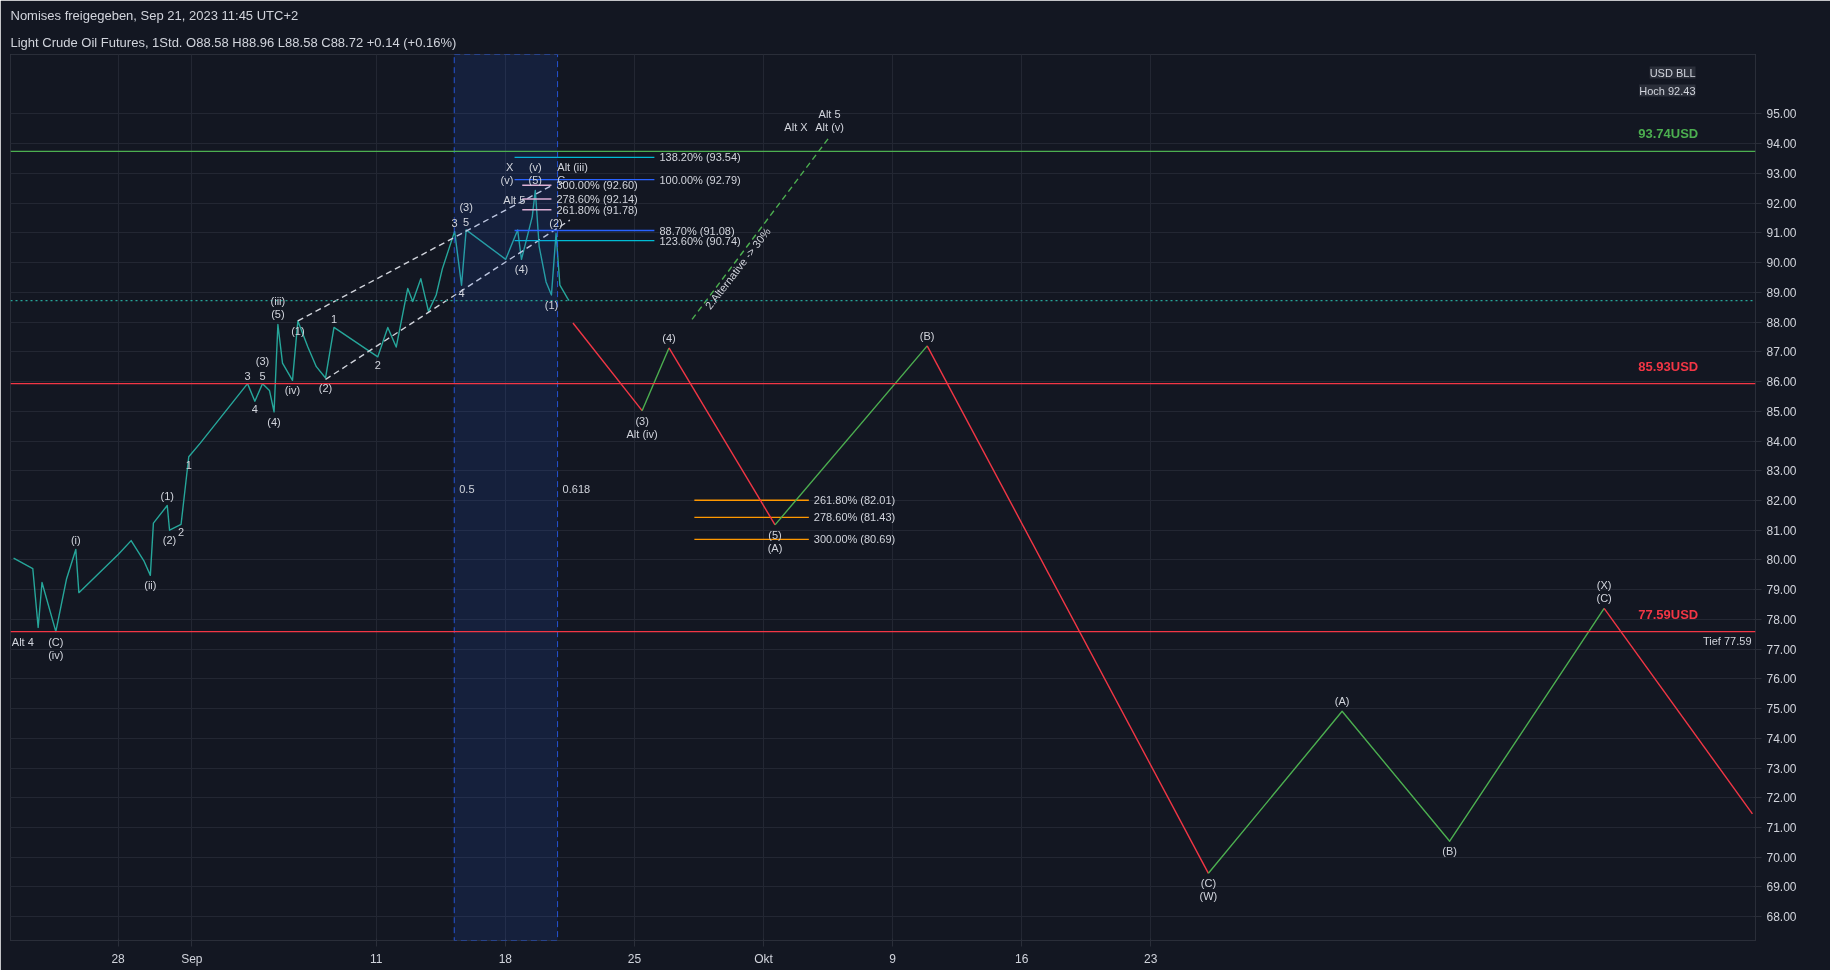 Image resolution: width=1835 pixels, height=979 pixels. I want to click on annotation: Alt X, so click(796, 126).